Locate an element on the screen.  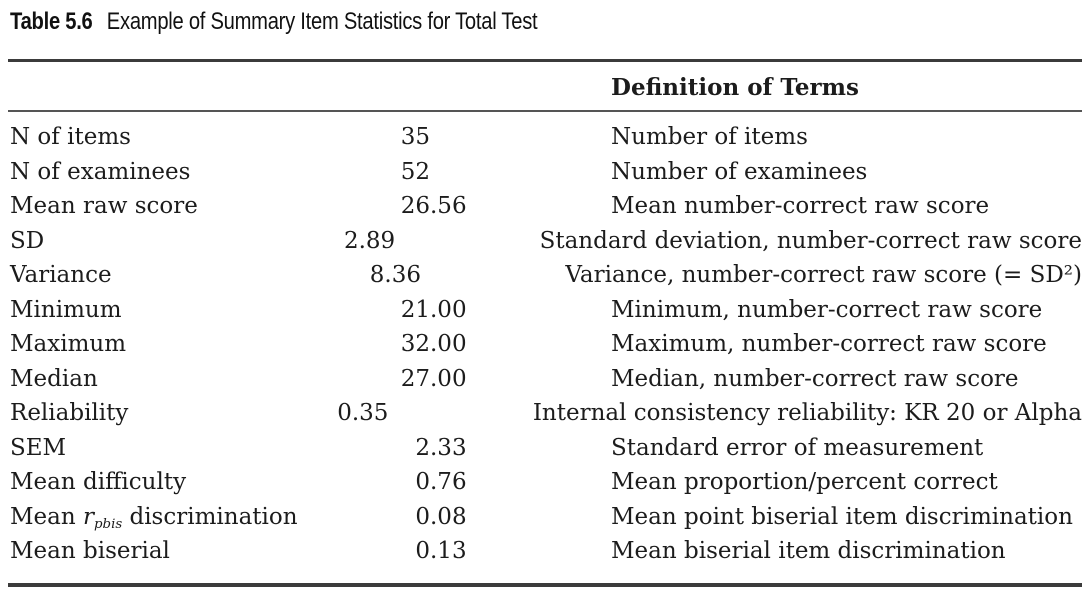
stat-definition: Mean point biserial item discrimination is located at coordinates (842, 516).